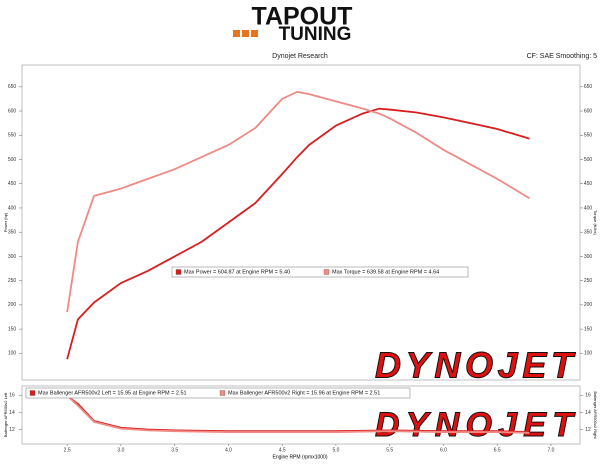 The image size is (600, 469). What do you see at coordinates (282, 450) in the screenshot?
I see `x-tick-label: 4.5` at bounding box center [282, 450].